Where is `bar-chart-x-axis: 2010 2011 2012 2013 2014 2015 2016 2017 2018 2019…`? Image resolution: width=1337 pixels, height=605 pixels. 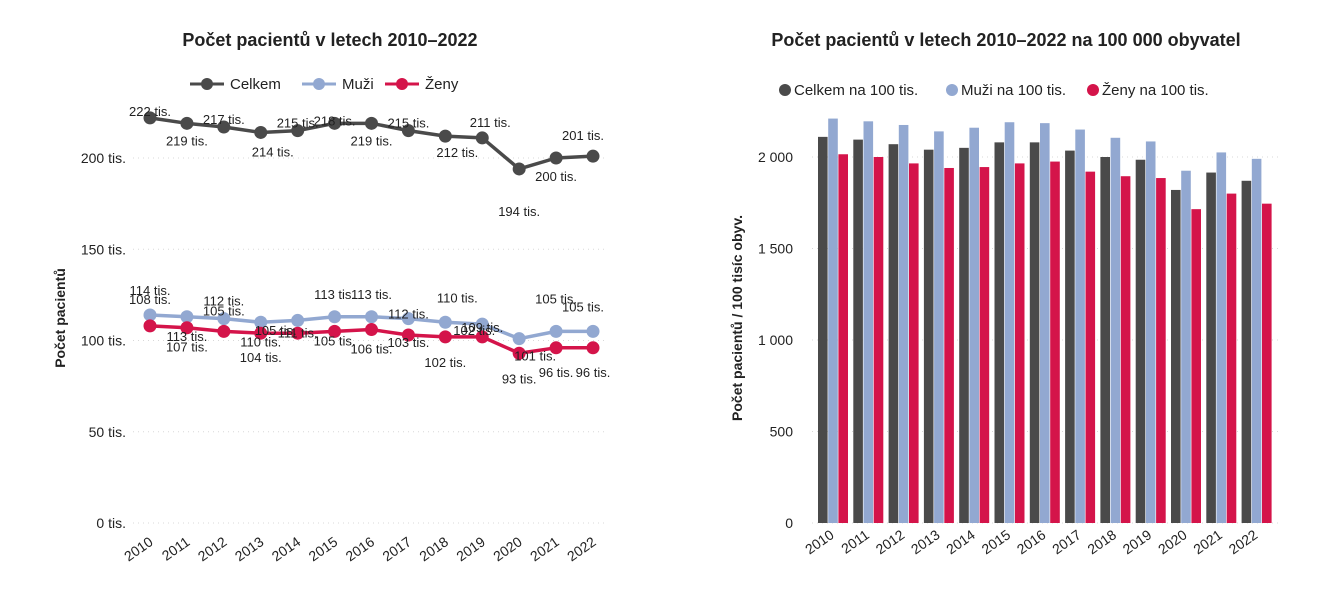 bar-chart-x-axis: 2010 2011 2012 2013 2014 2015 2016 2017 2018 2019… is located at coordinates (1031, 541).